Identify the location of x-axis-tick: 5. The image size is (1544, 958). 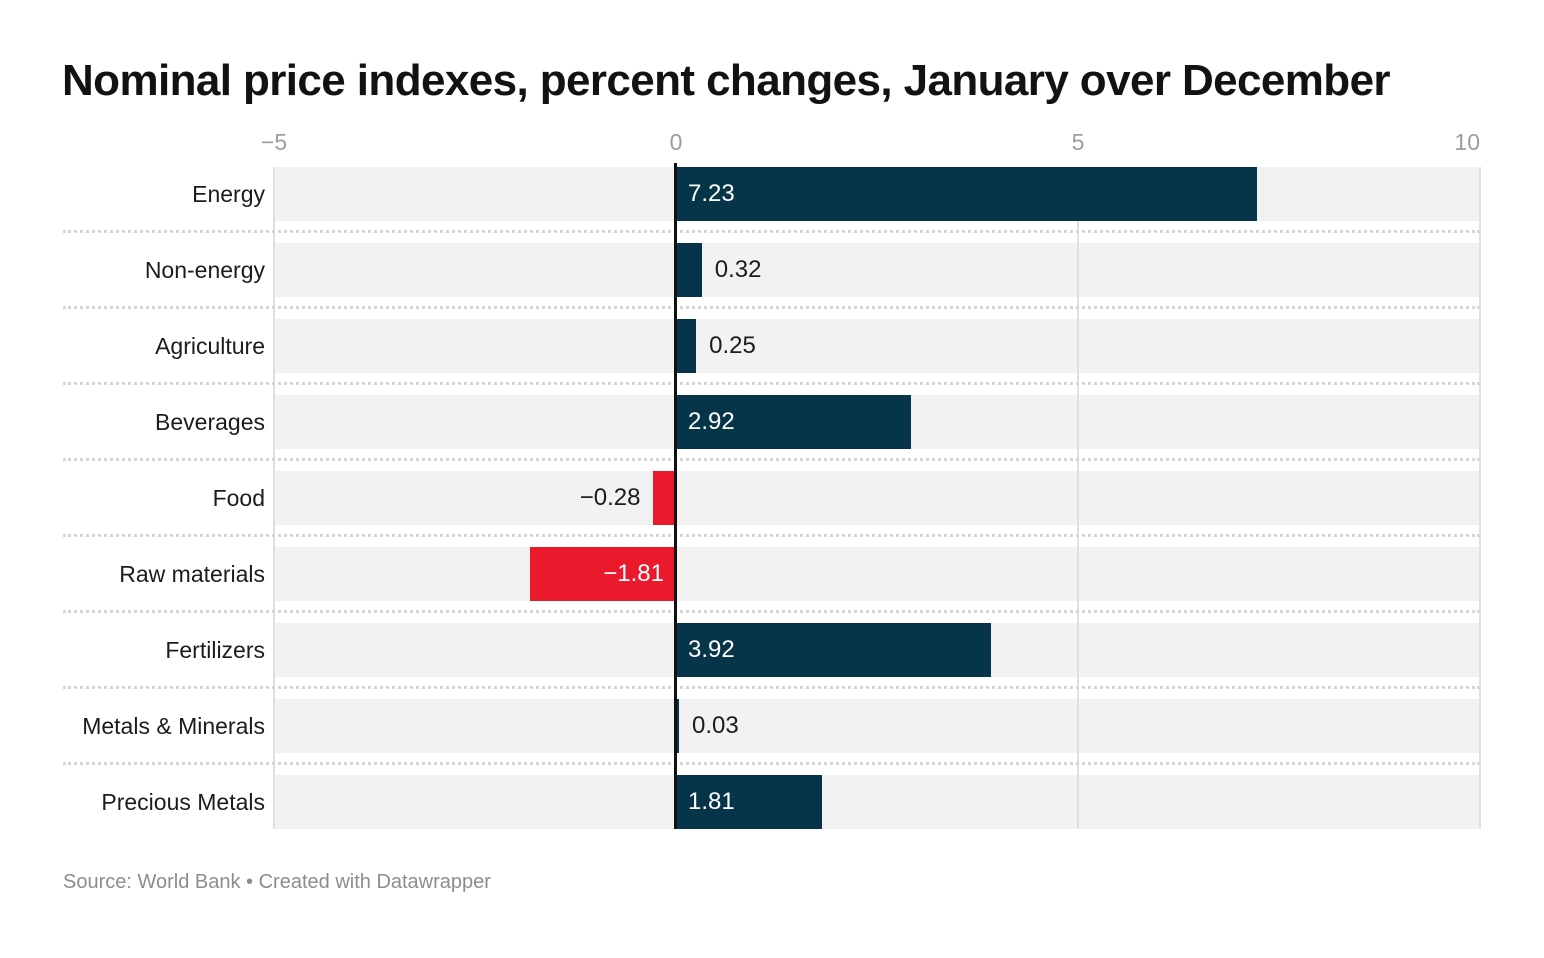
(1078, 142).